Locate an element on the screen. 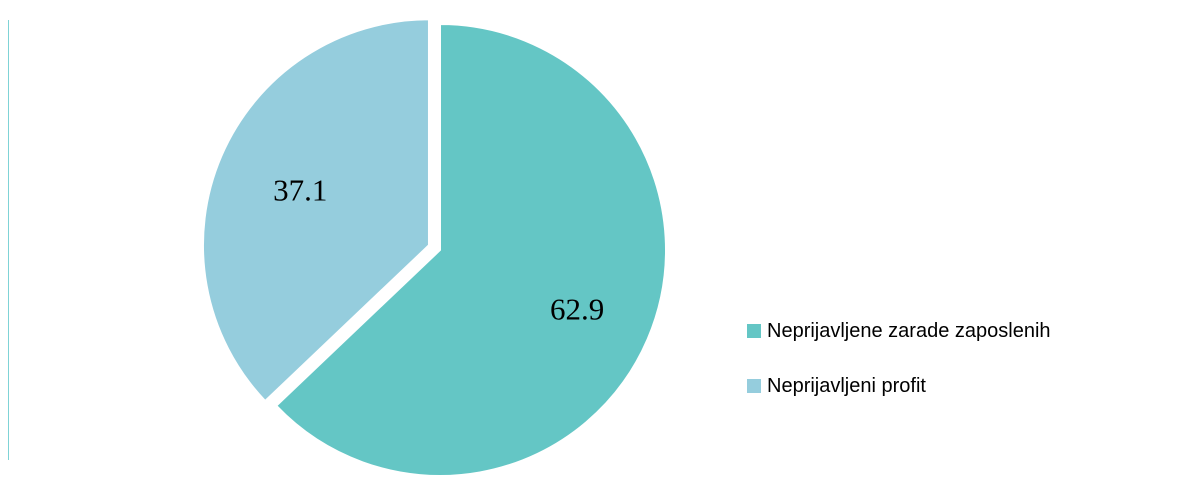 The image size is (1182, 481). legend-swatch-profit is located at coordinates (754, 386).